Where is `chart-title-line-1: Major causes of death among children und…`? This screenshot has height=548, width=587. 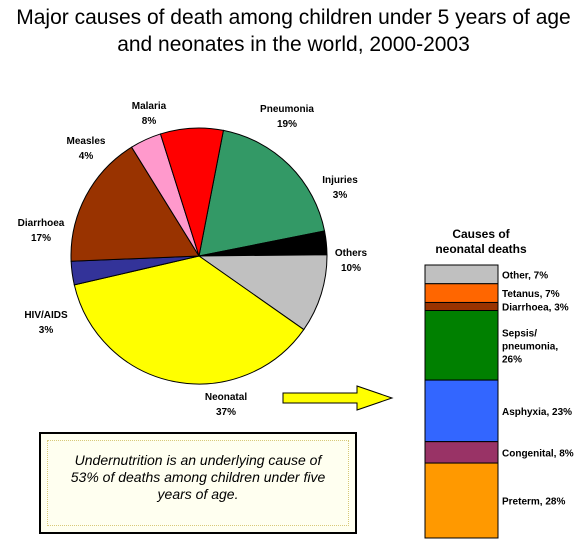
chart-title-line-1: Major causes of death among children und… is located at coordinates (293, 17).